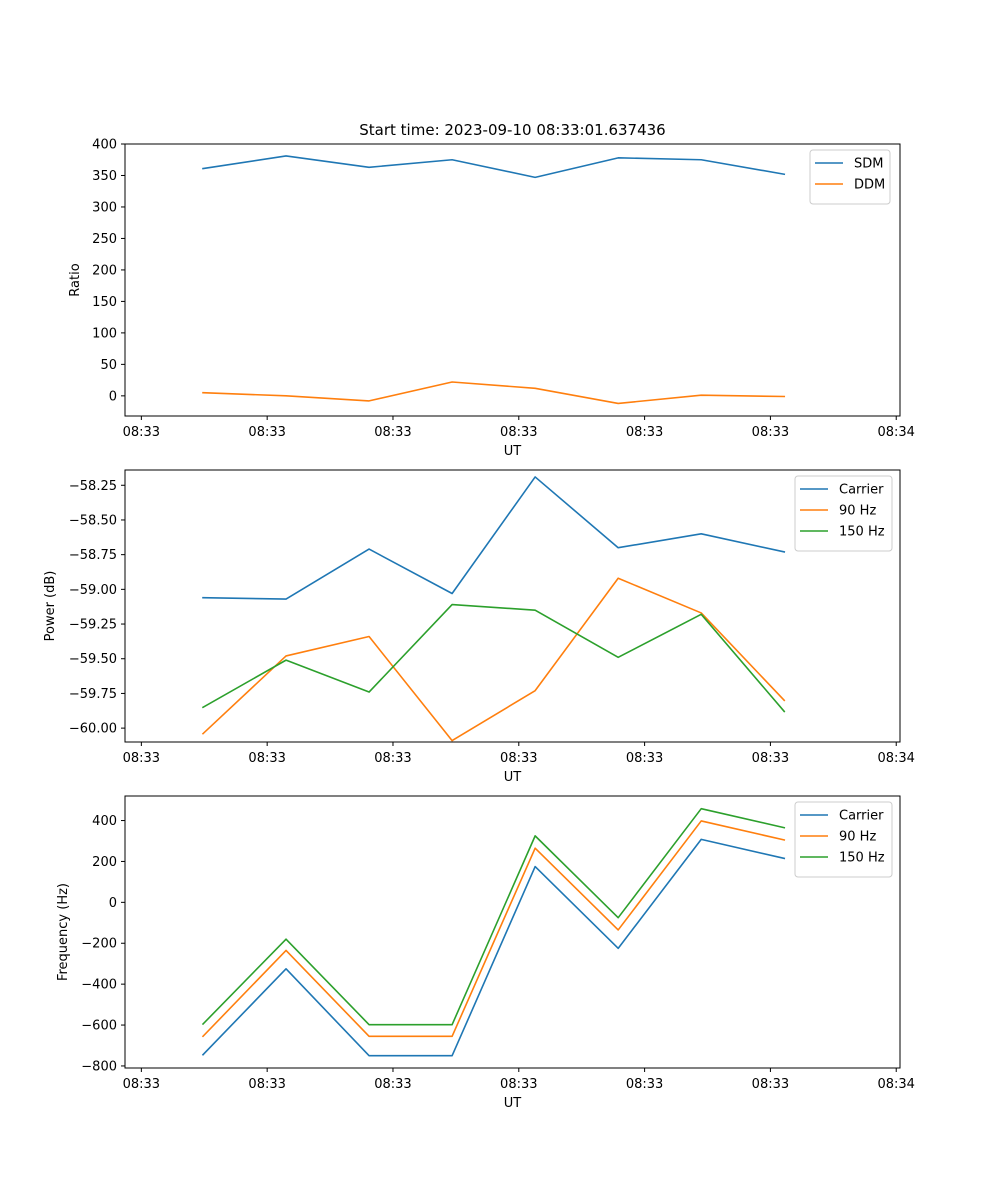 The width and height of the screenshot is (1000, 1200). What do you see at coordinates (93, 694) in the screenshot?
I see `y-tick-label: −59.75` at bounding box center [93, 694].